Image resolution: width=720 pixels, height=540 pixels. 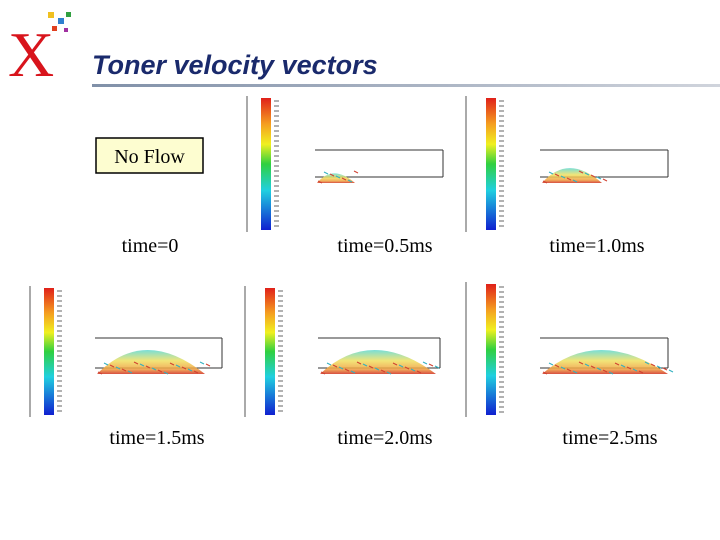 What do you see at coordinates (384, 246) in the screenshot?
I see `caption: time=0.5ms` at bounding box center [384, 246].